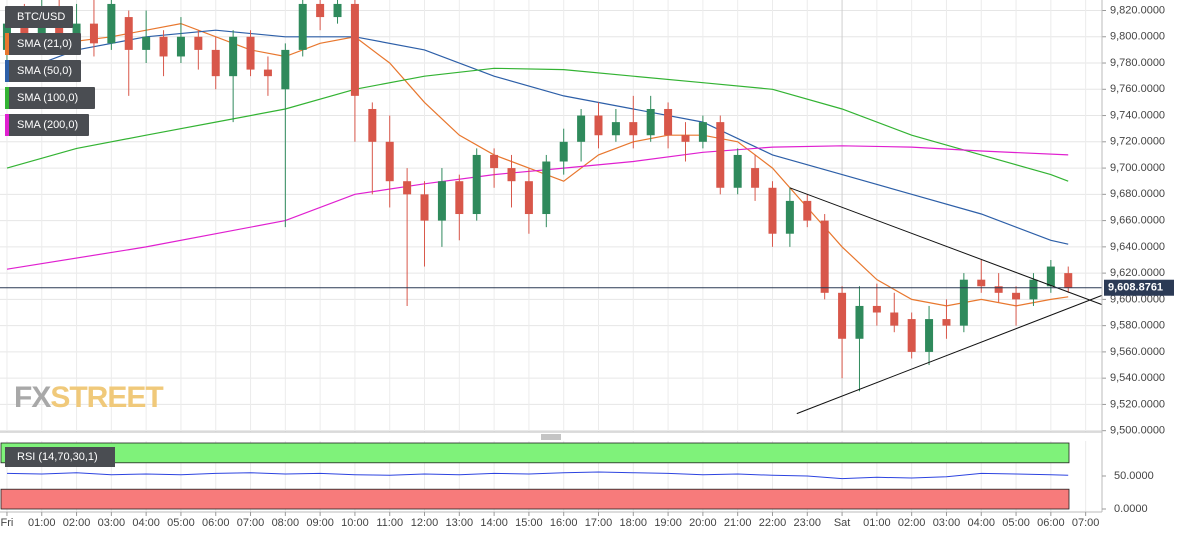  Describe the element at coordinates (1137, 378) in the screenshot. I see `y-tick-label: 9,540.0000` at that location.